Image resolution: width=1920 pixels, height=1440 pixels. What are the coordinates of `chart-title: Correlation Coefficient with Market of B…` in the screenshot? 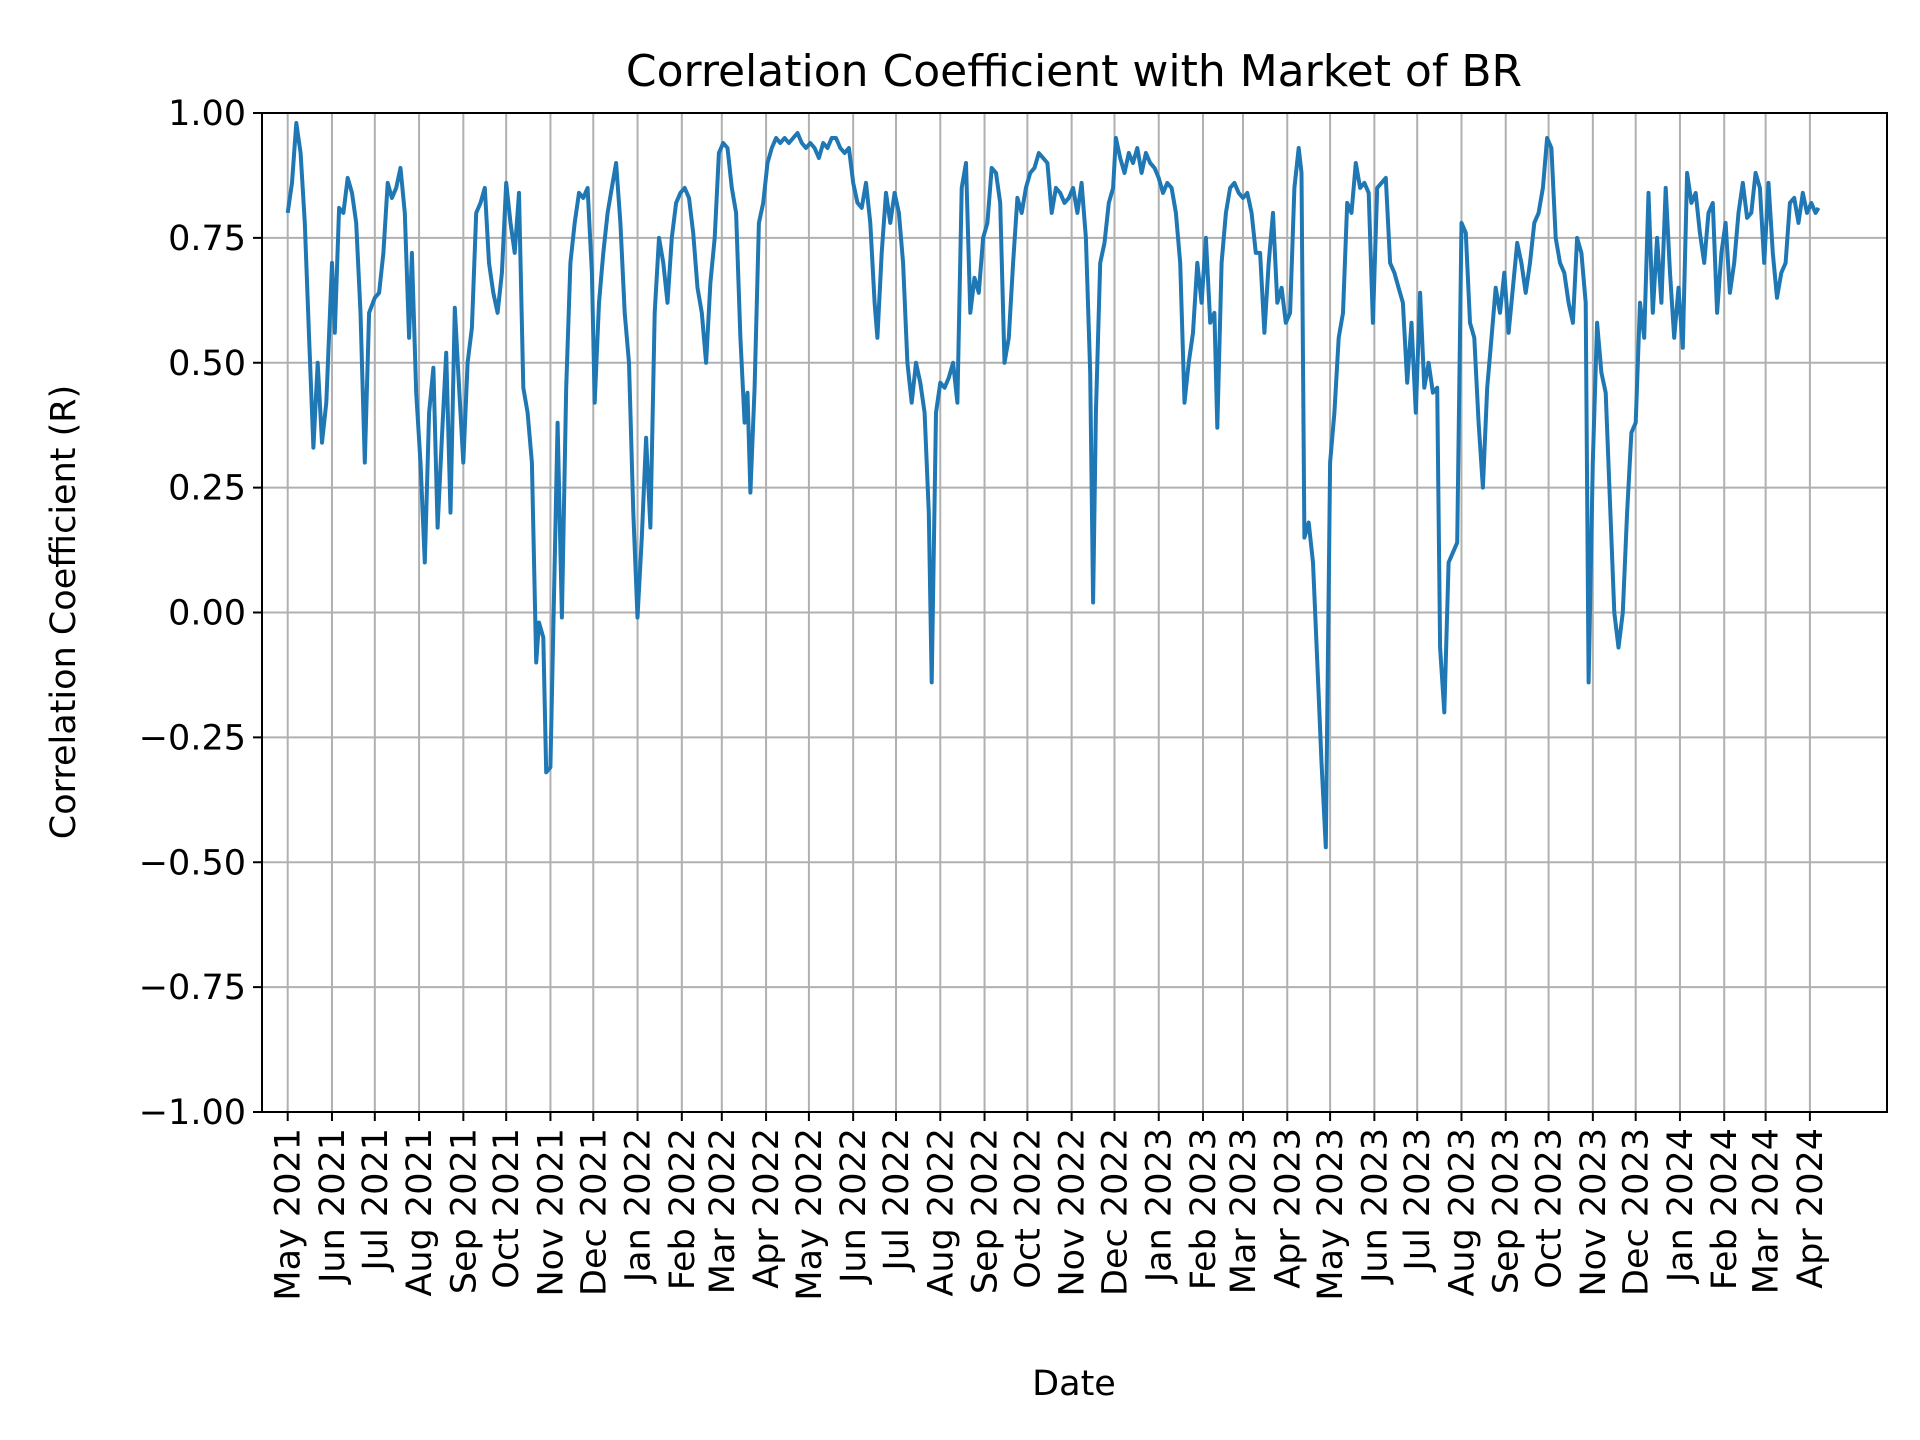 It's located at (1074, 71).